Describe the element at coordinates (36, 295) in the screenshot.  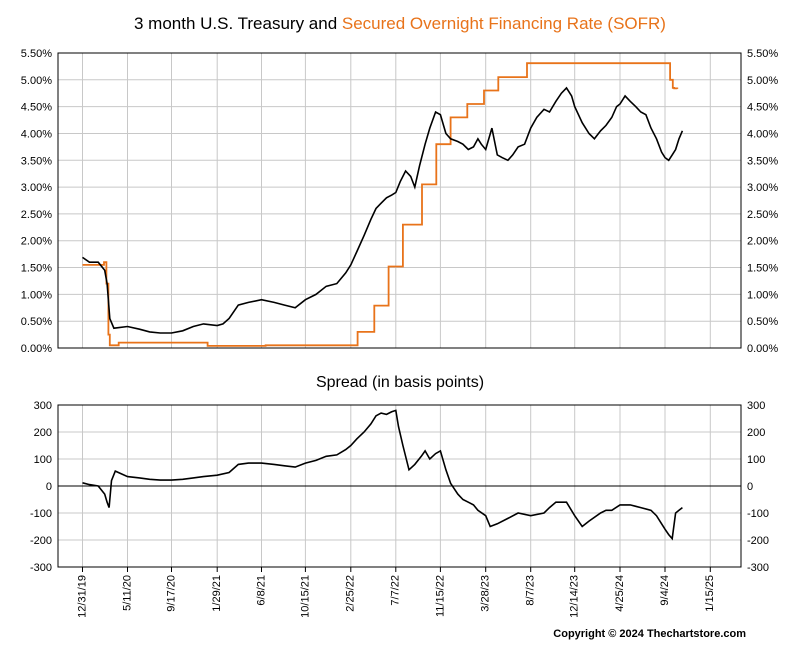
I see `y-tick-label-left: 1.00%` at that location.